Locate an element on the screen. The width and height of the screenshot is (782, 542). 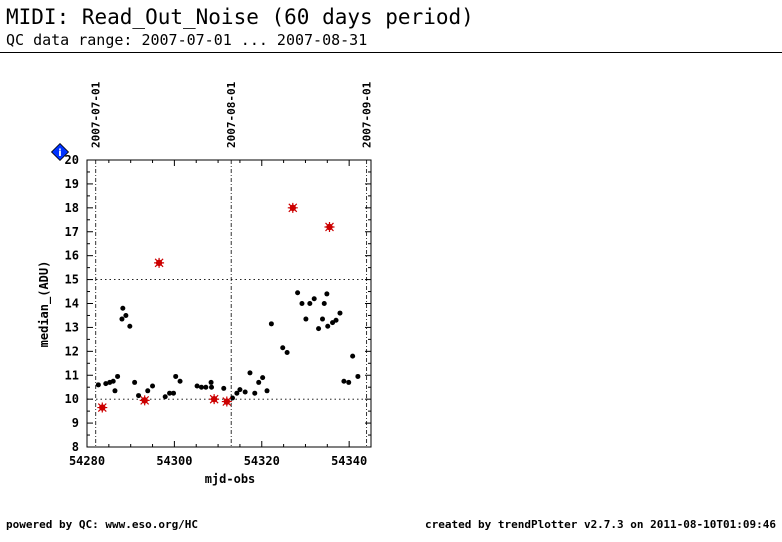
x-tick-label: 54300 is located at coordinates (174, 461).